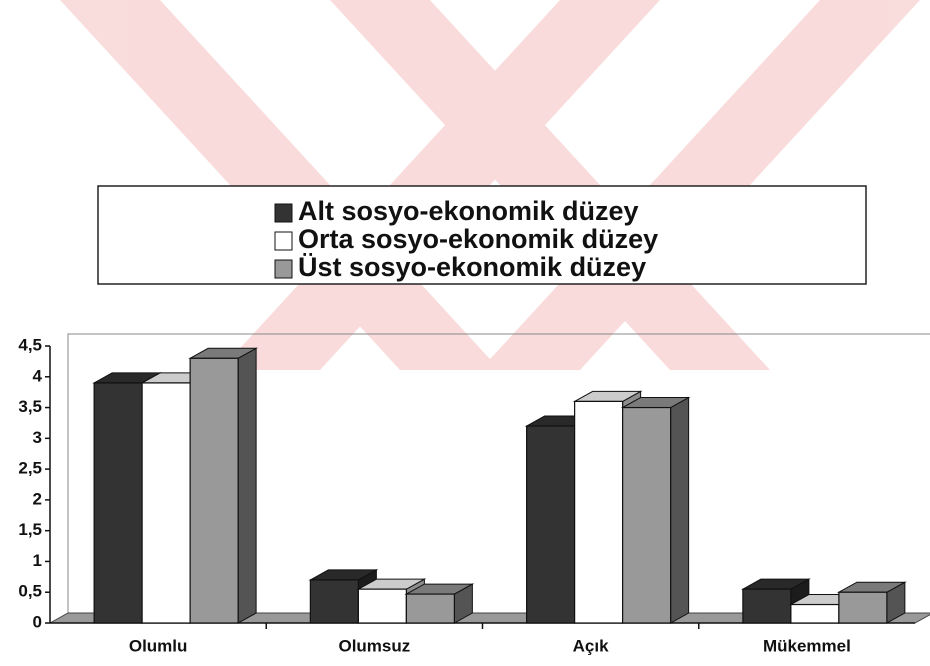 The width and height of the screenshot is (930, 666). What do you see at coordinates (30, 344) in the screenshot?
I see `y-tick-label: 4,5` at bounding box center [30, 344].